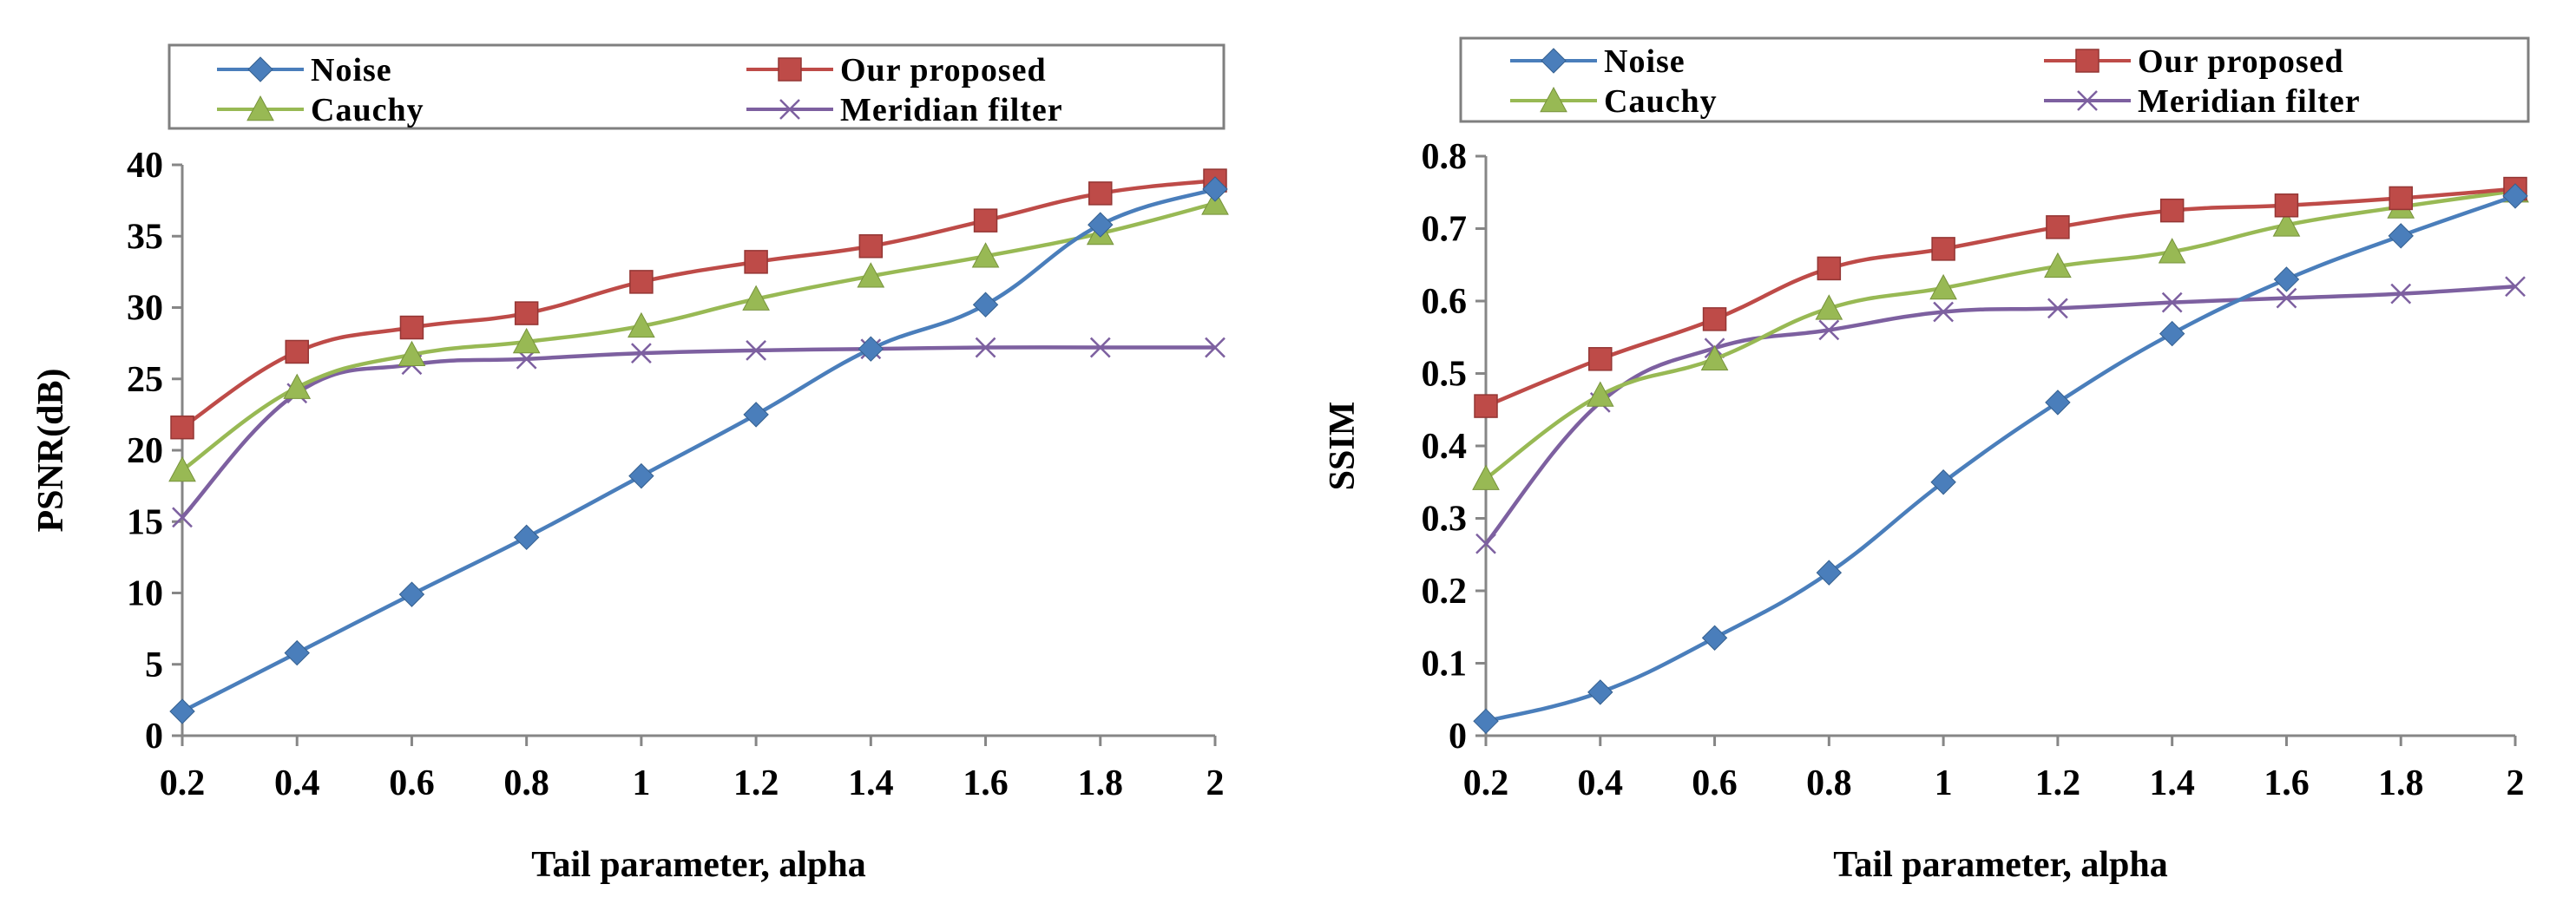 This screenshot has width=2576, height=917. What do you see at coordinates (145, 522) in the screenshot?
I see `y-tick-label: 15` at bounding box center [145, 522].